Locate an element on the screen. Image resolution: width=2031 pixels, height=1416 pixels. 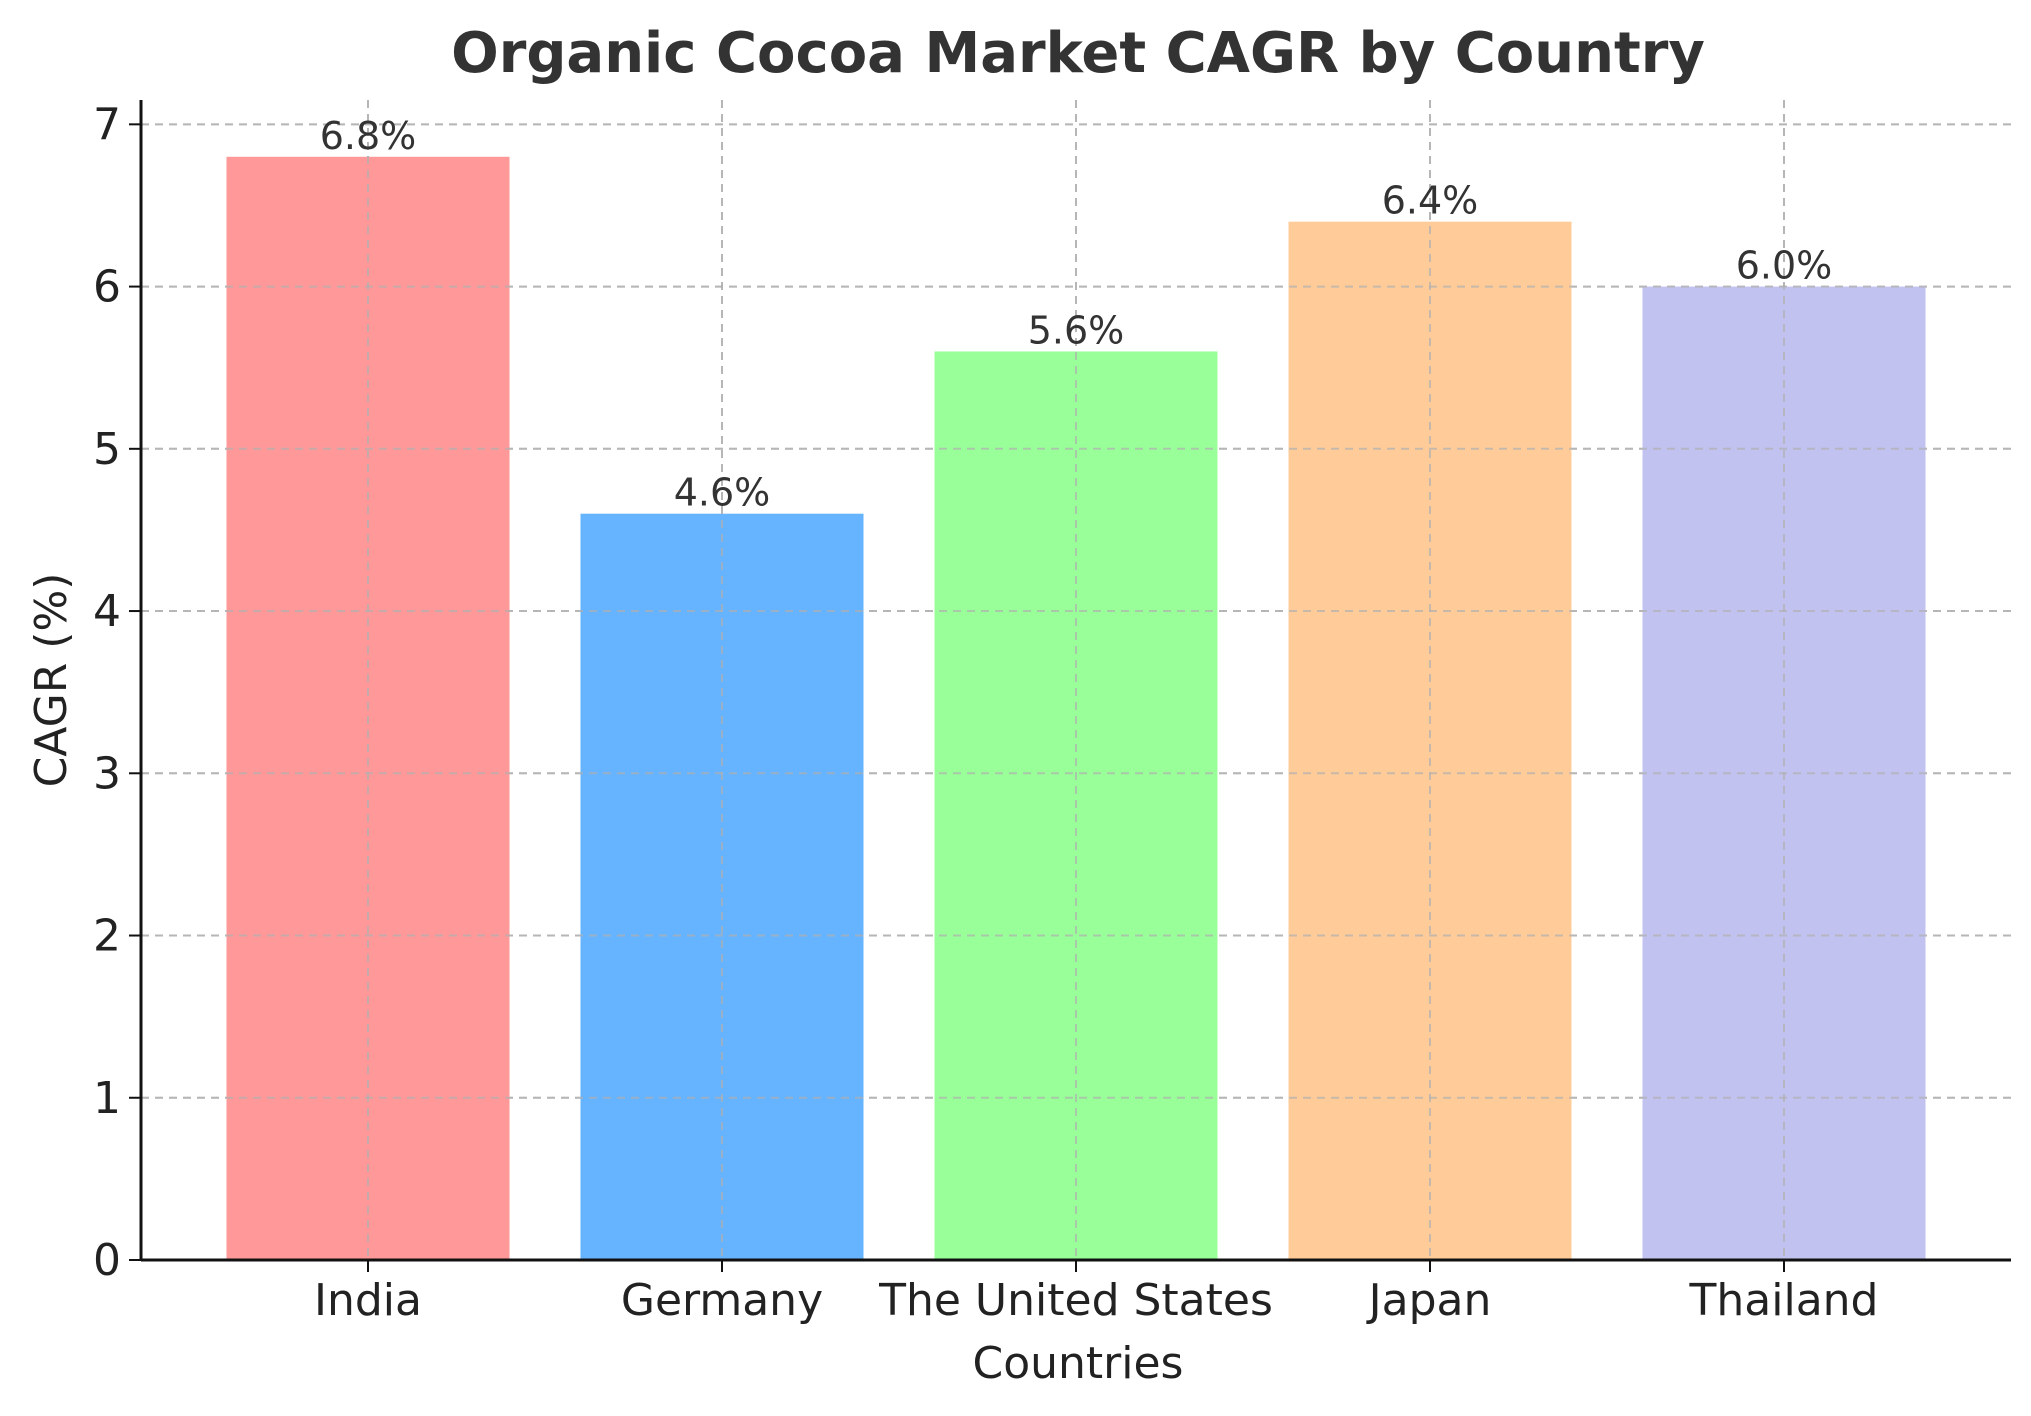
x-tick-label: Germany is located at coordinates (722, 1300).